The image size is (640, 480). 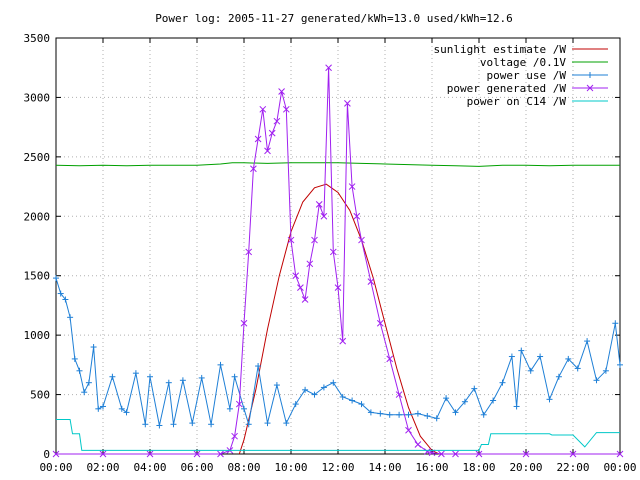 I want to click on x-tick-label: 08:00, so click(x=243, y=467).